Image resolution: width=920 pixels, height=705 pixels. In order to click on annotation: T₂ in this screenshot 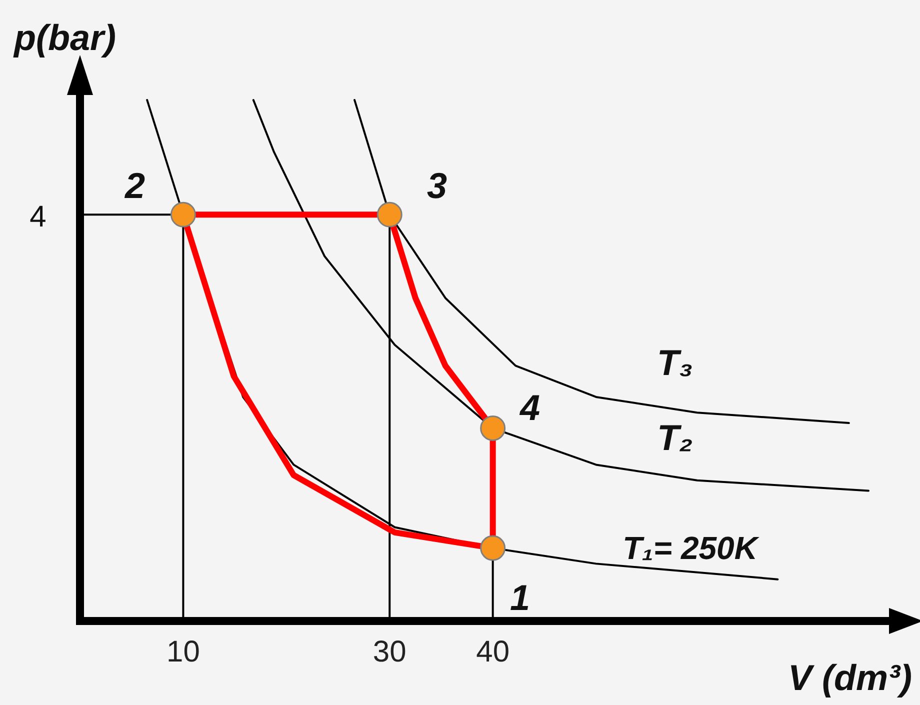, I will do `click(675, 437)`.